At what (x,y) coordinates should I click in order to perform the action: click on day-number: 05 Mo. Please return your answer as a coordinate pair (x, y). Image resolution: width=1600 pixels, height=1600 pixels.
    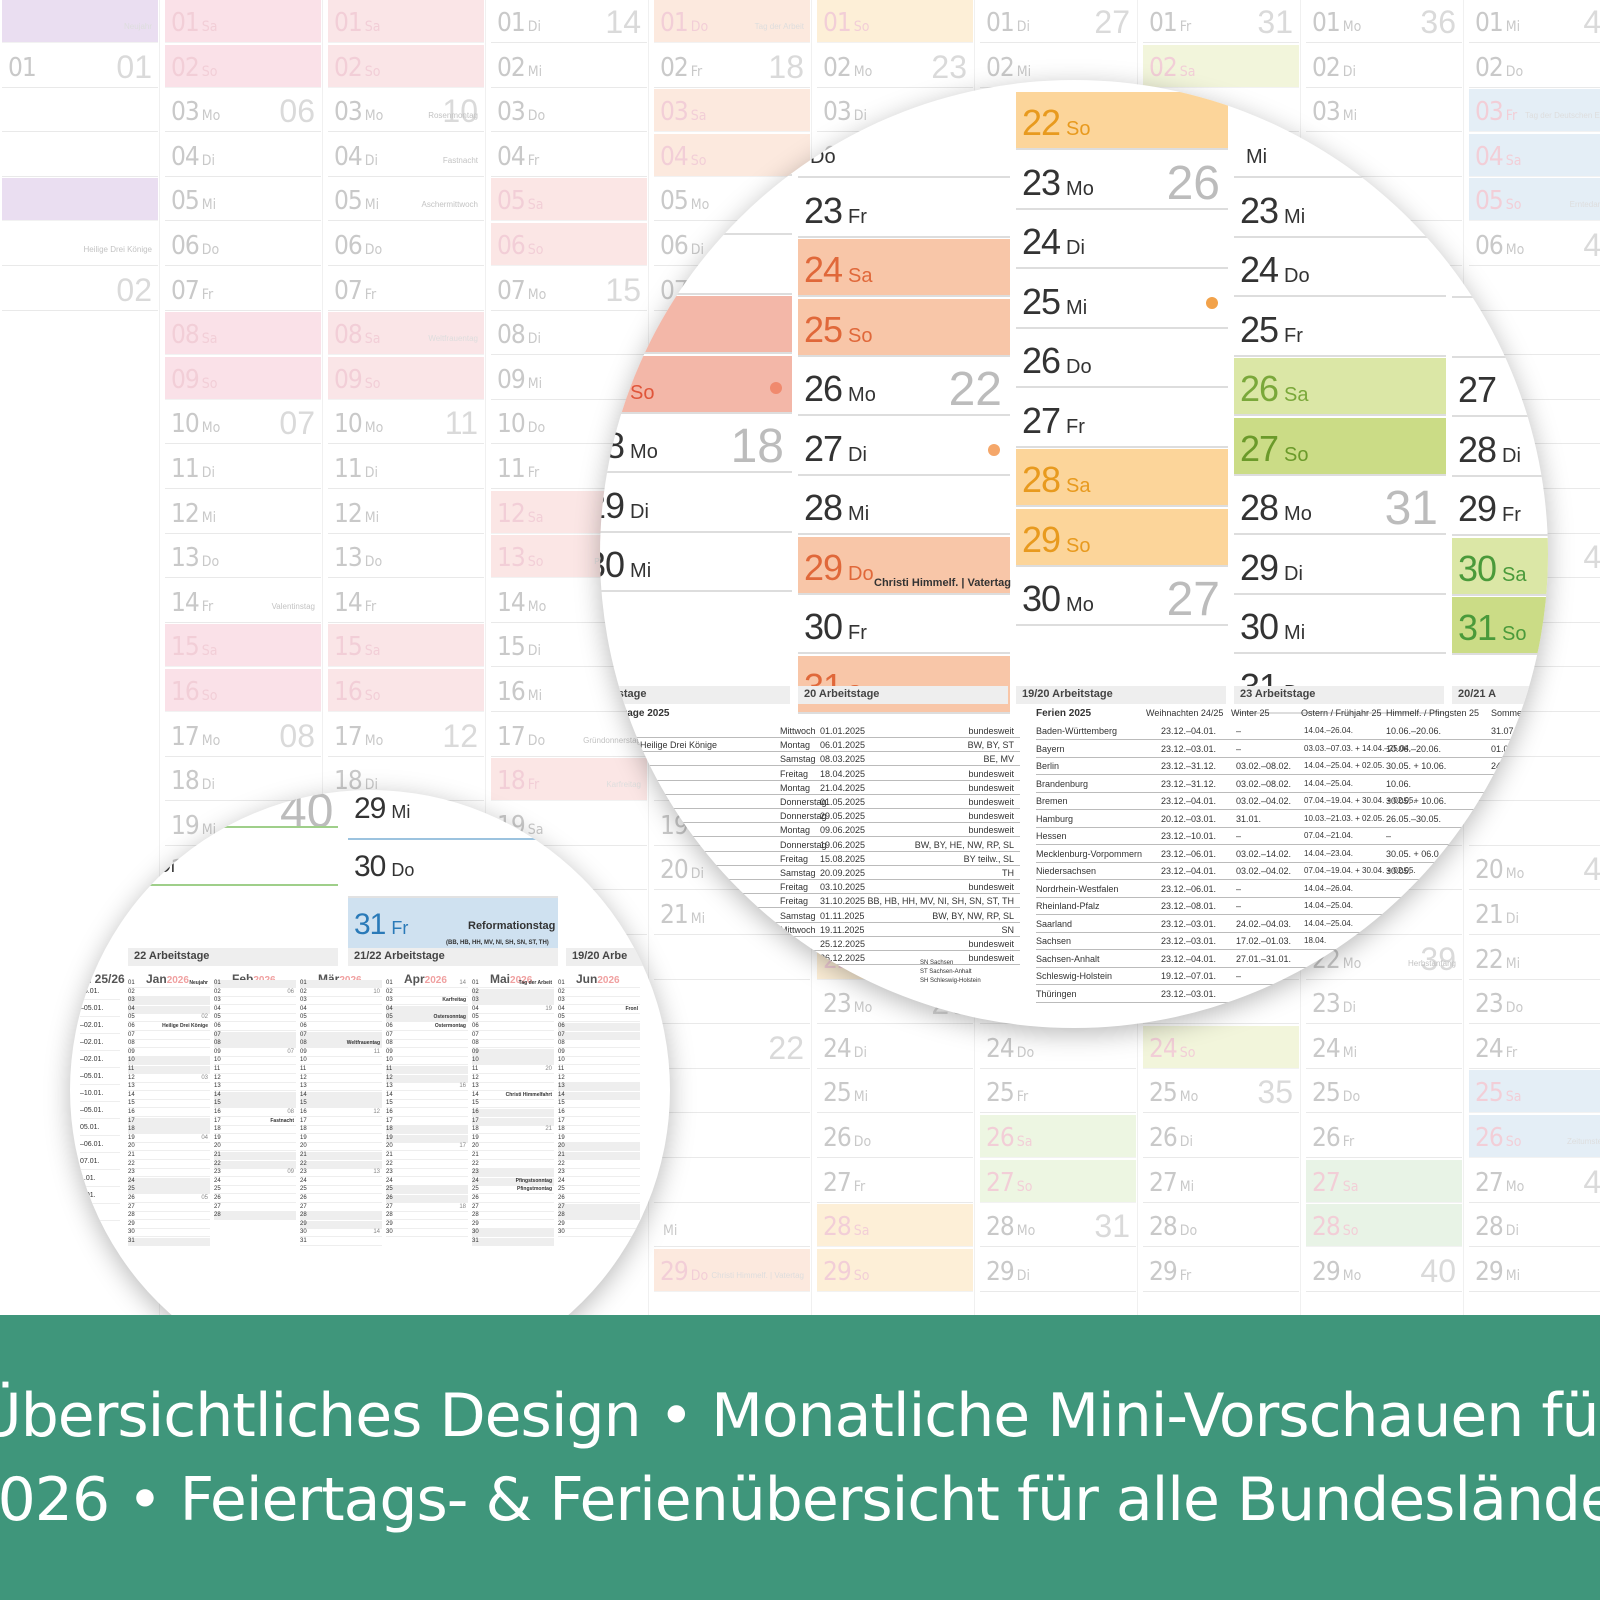
    Looking at the image, I should click on (684, 201).